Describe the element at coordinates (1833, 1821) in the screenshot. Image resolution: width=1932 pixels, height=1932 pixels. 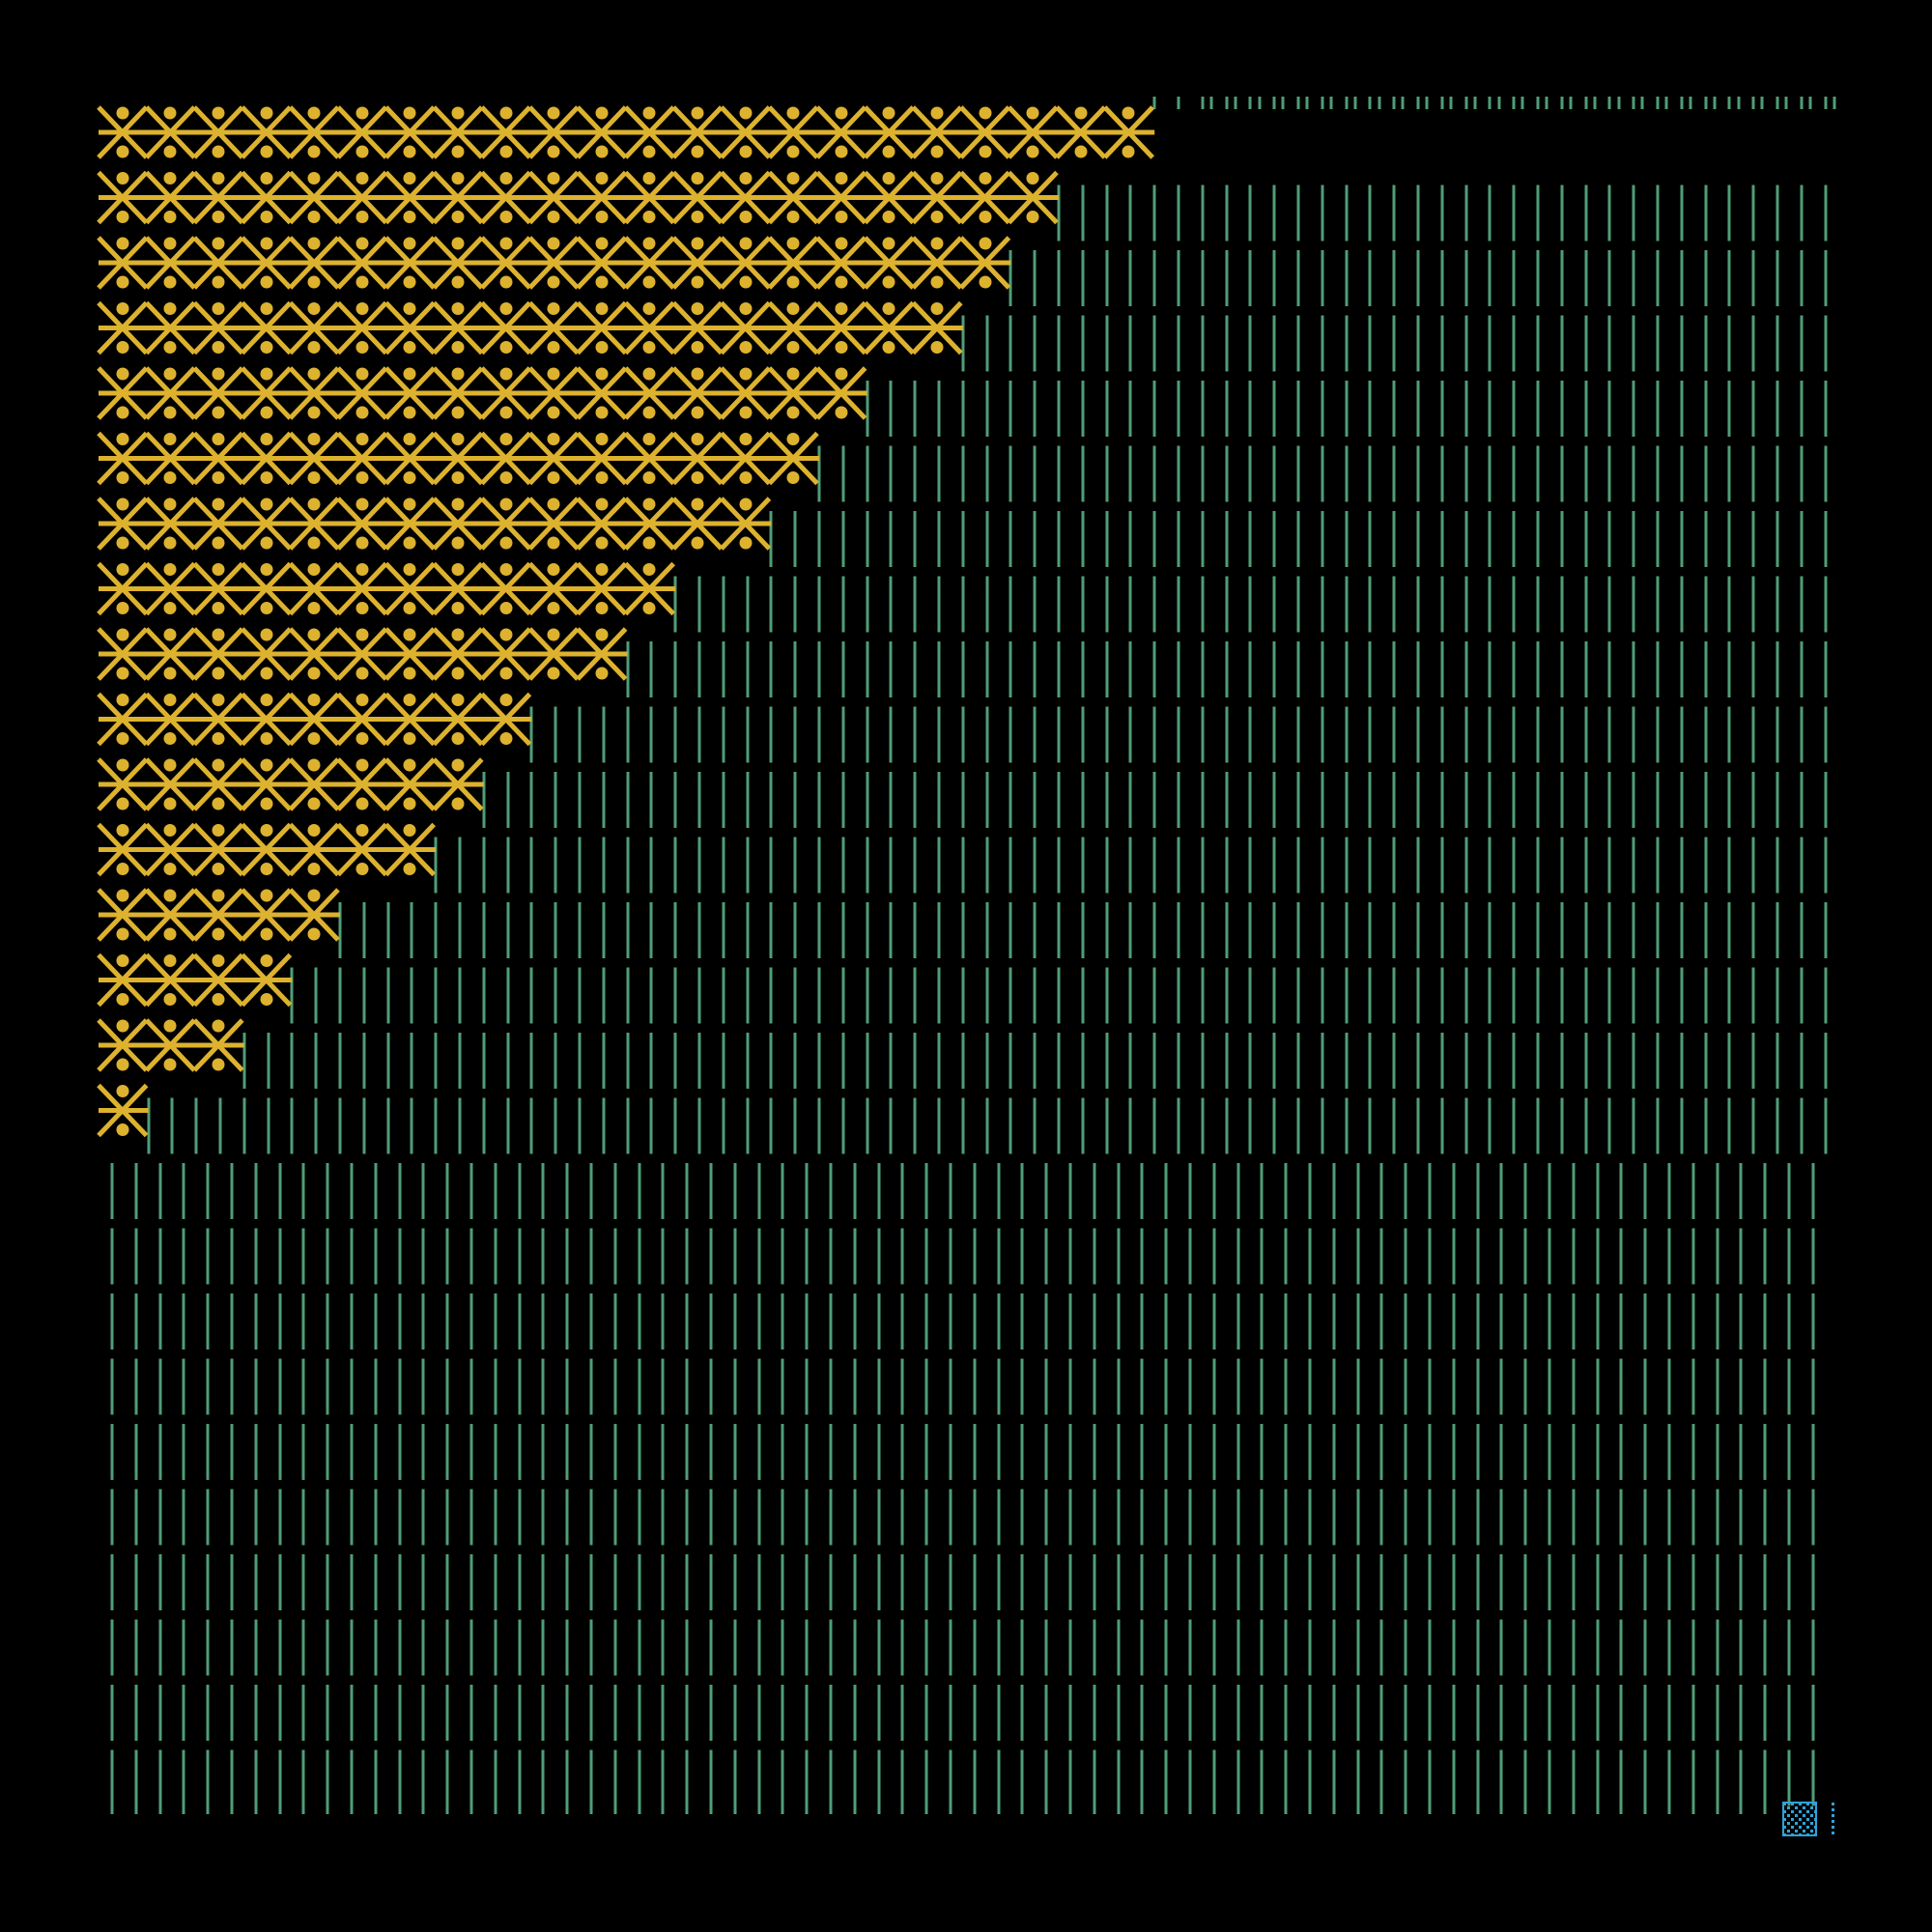
I see `block-fragment` at that location.